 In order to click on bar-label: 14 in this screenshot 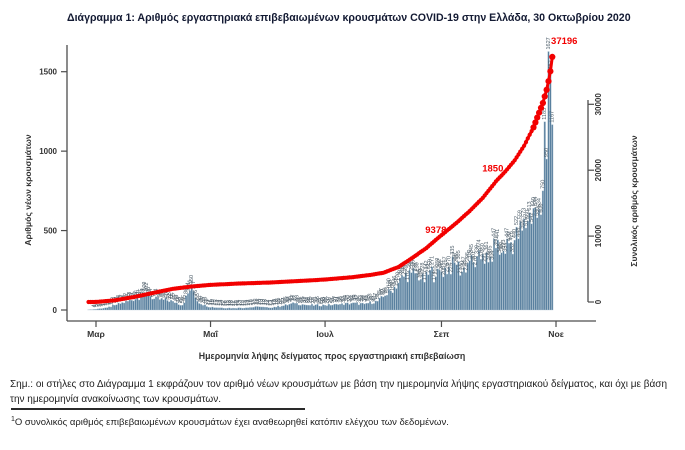, I will do `click(269, 303)`.